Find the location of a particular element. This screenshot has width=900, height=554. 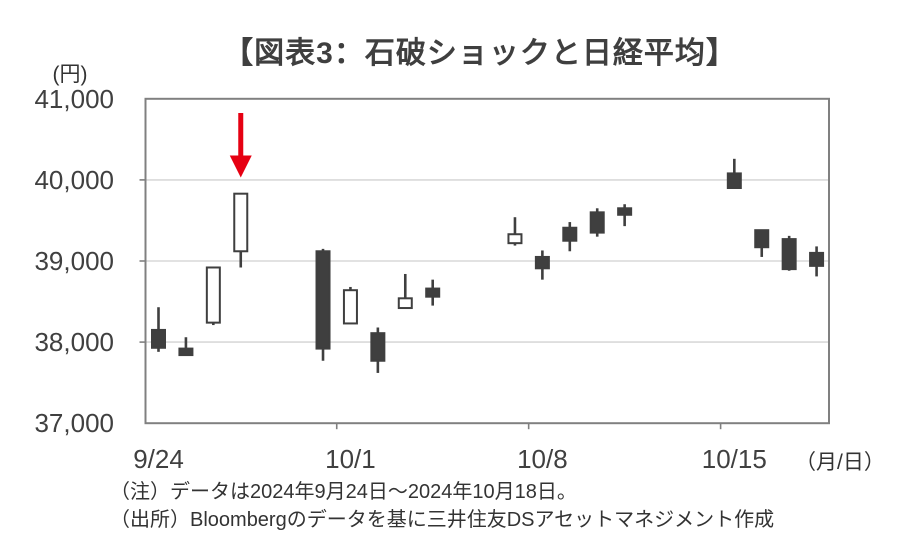

note-line-1: （注）データは2024年9月24日～2024年10月18日。 is located at coordinates (343, 492).